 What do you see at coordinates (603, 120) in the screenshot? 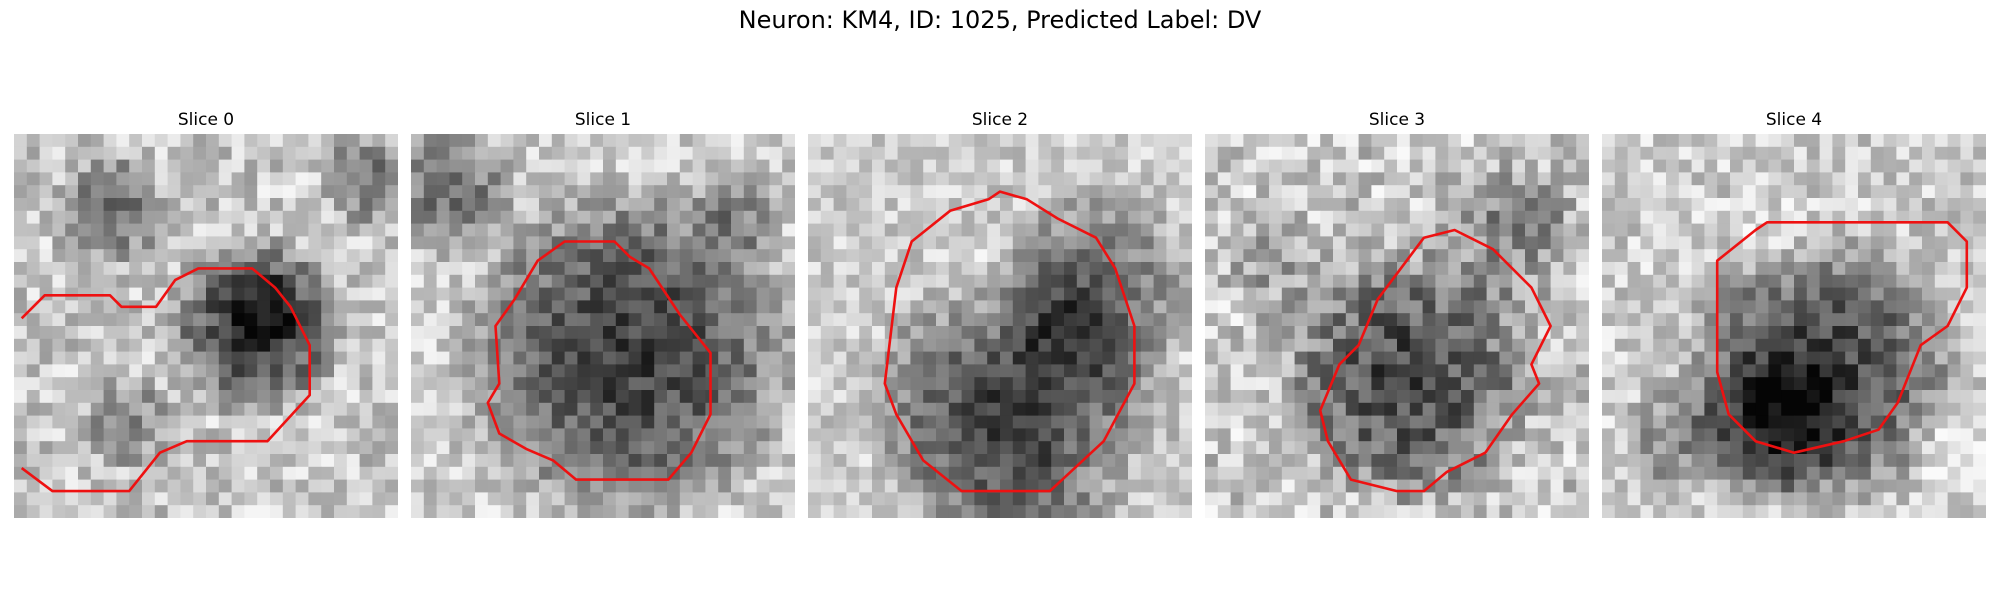
I see `slice-title: Slice 1` at bounding box center [603, 120].